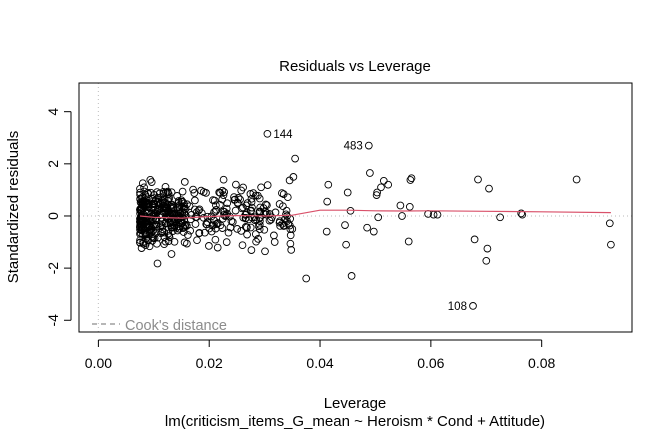 The height and width of the screenshot is (432, 672). Describe the element at coordinates (457, 307) in the screenshot. I see `point-label-108: 108` at that location.